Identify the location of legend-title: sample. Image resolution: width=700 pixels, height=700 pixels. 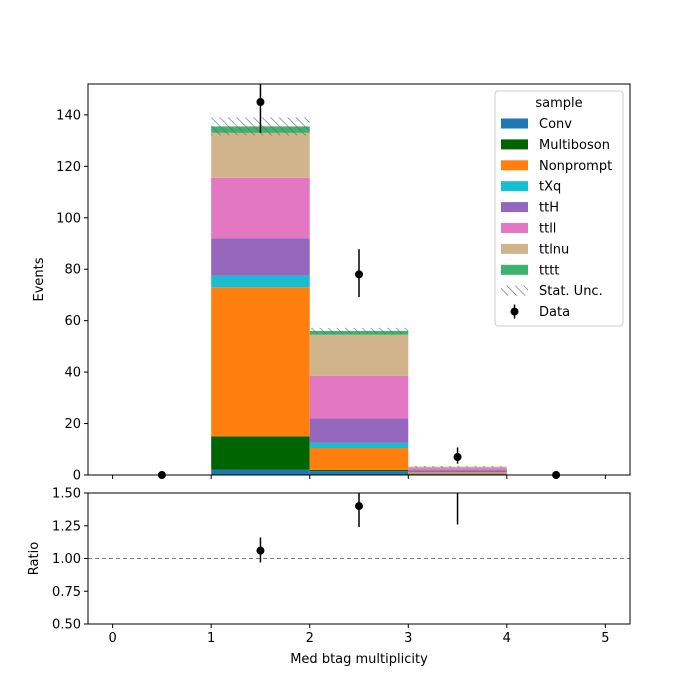
(558, 103).